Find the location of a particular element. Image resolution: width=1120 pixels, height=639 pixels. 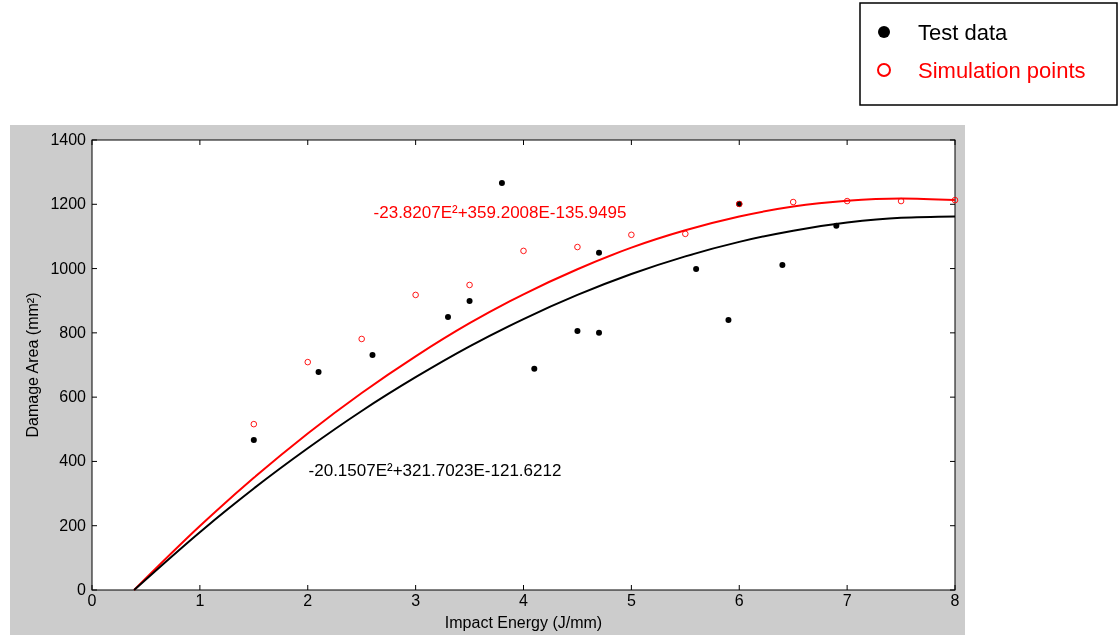

y-axis-title: Damage Area (mm²) is located at coordinates (32, 365).